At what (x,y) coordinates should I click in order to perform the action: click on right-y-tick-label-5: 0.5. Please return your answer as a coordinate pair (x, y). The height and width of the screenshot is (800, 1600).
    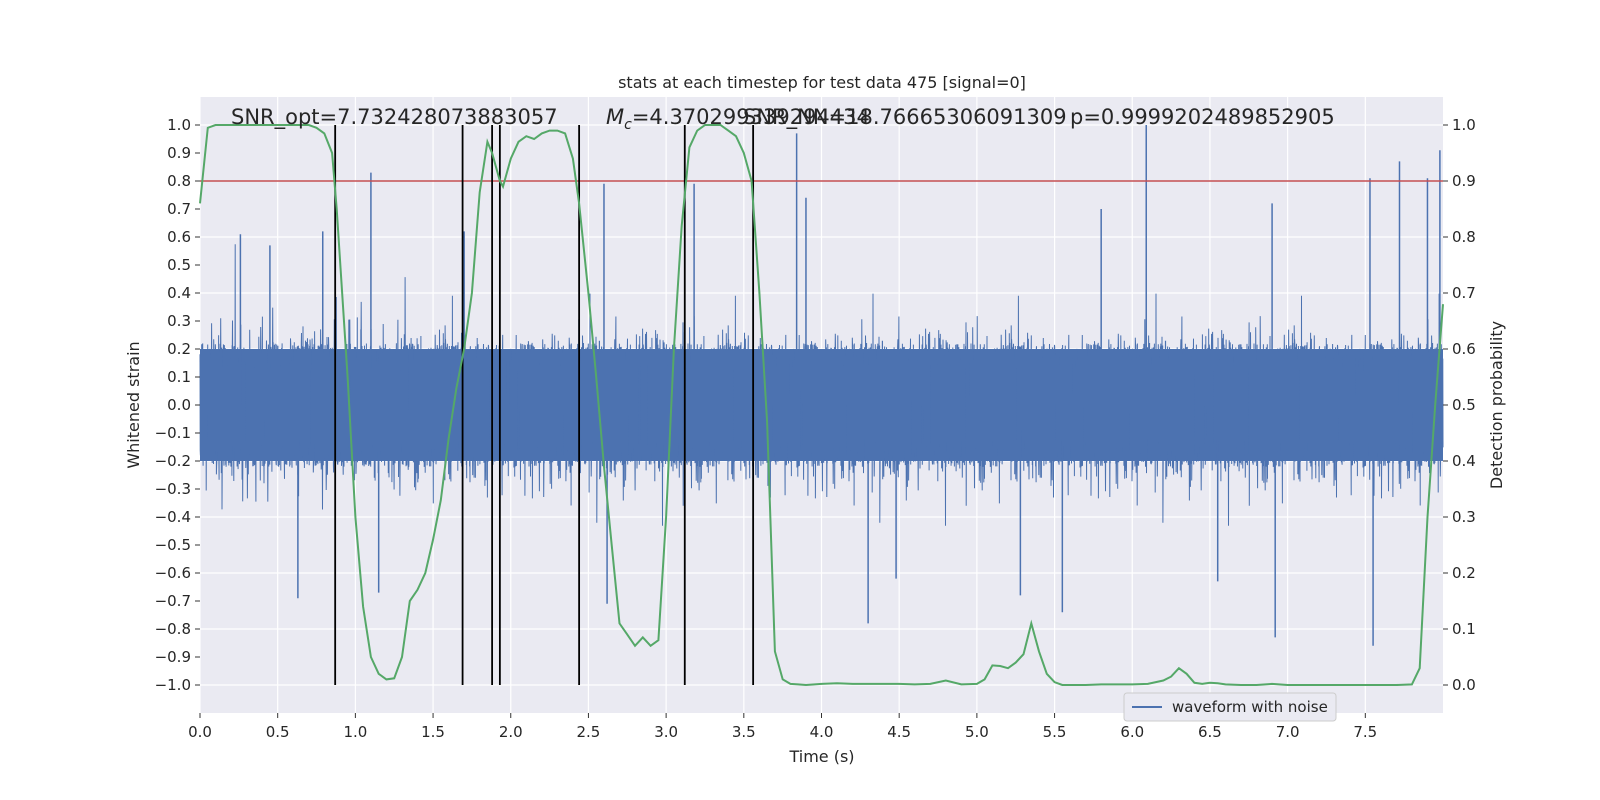
    Looking at the image, I should click on (1464, 405).